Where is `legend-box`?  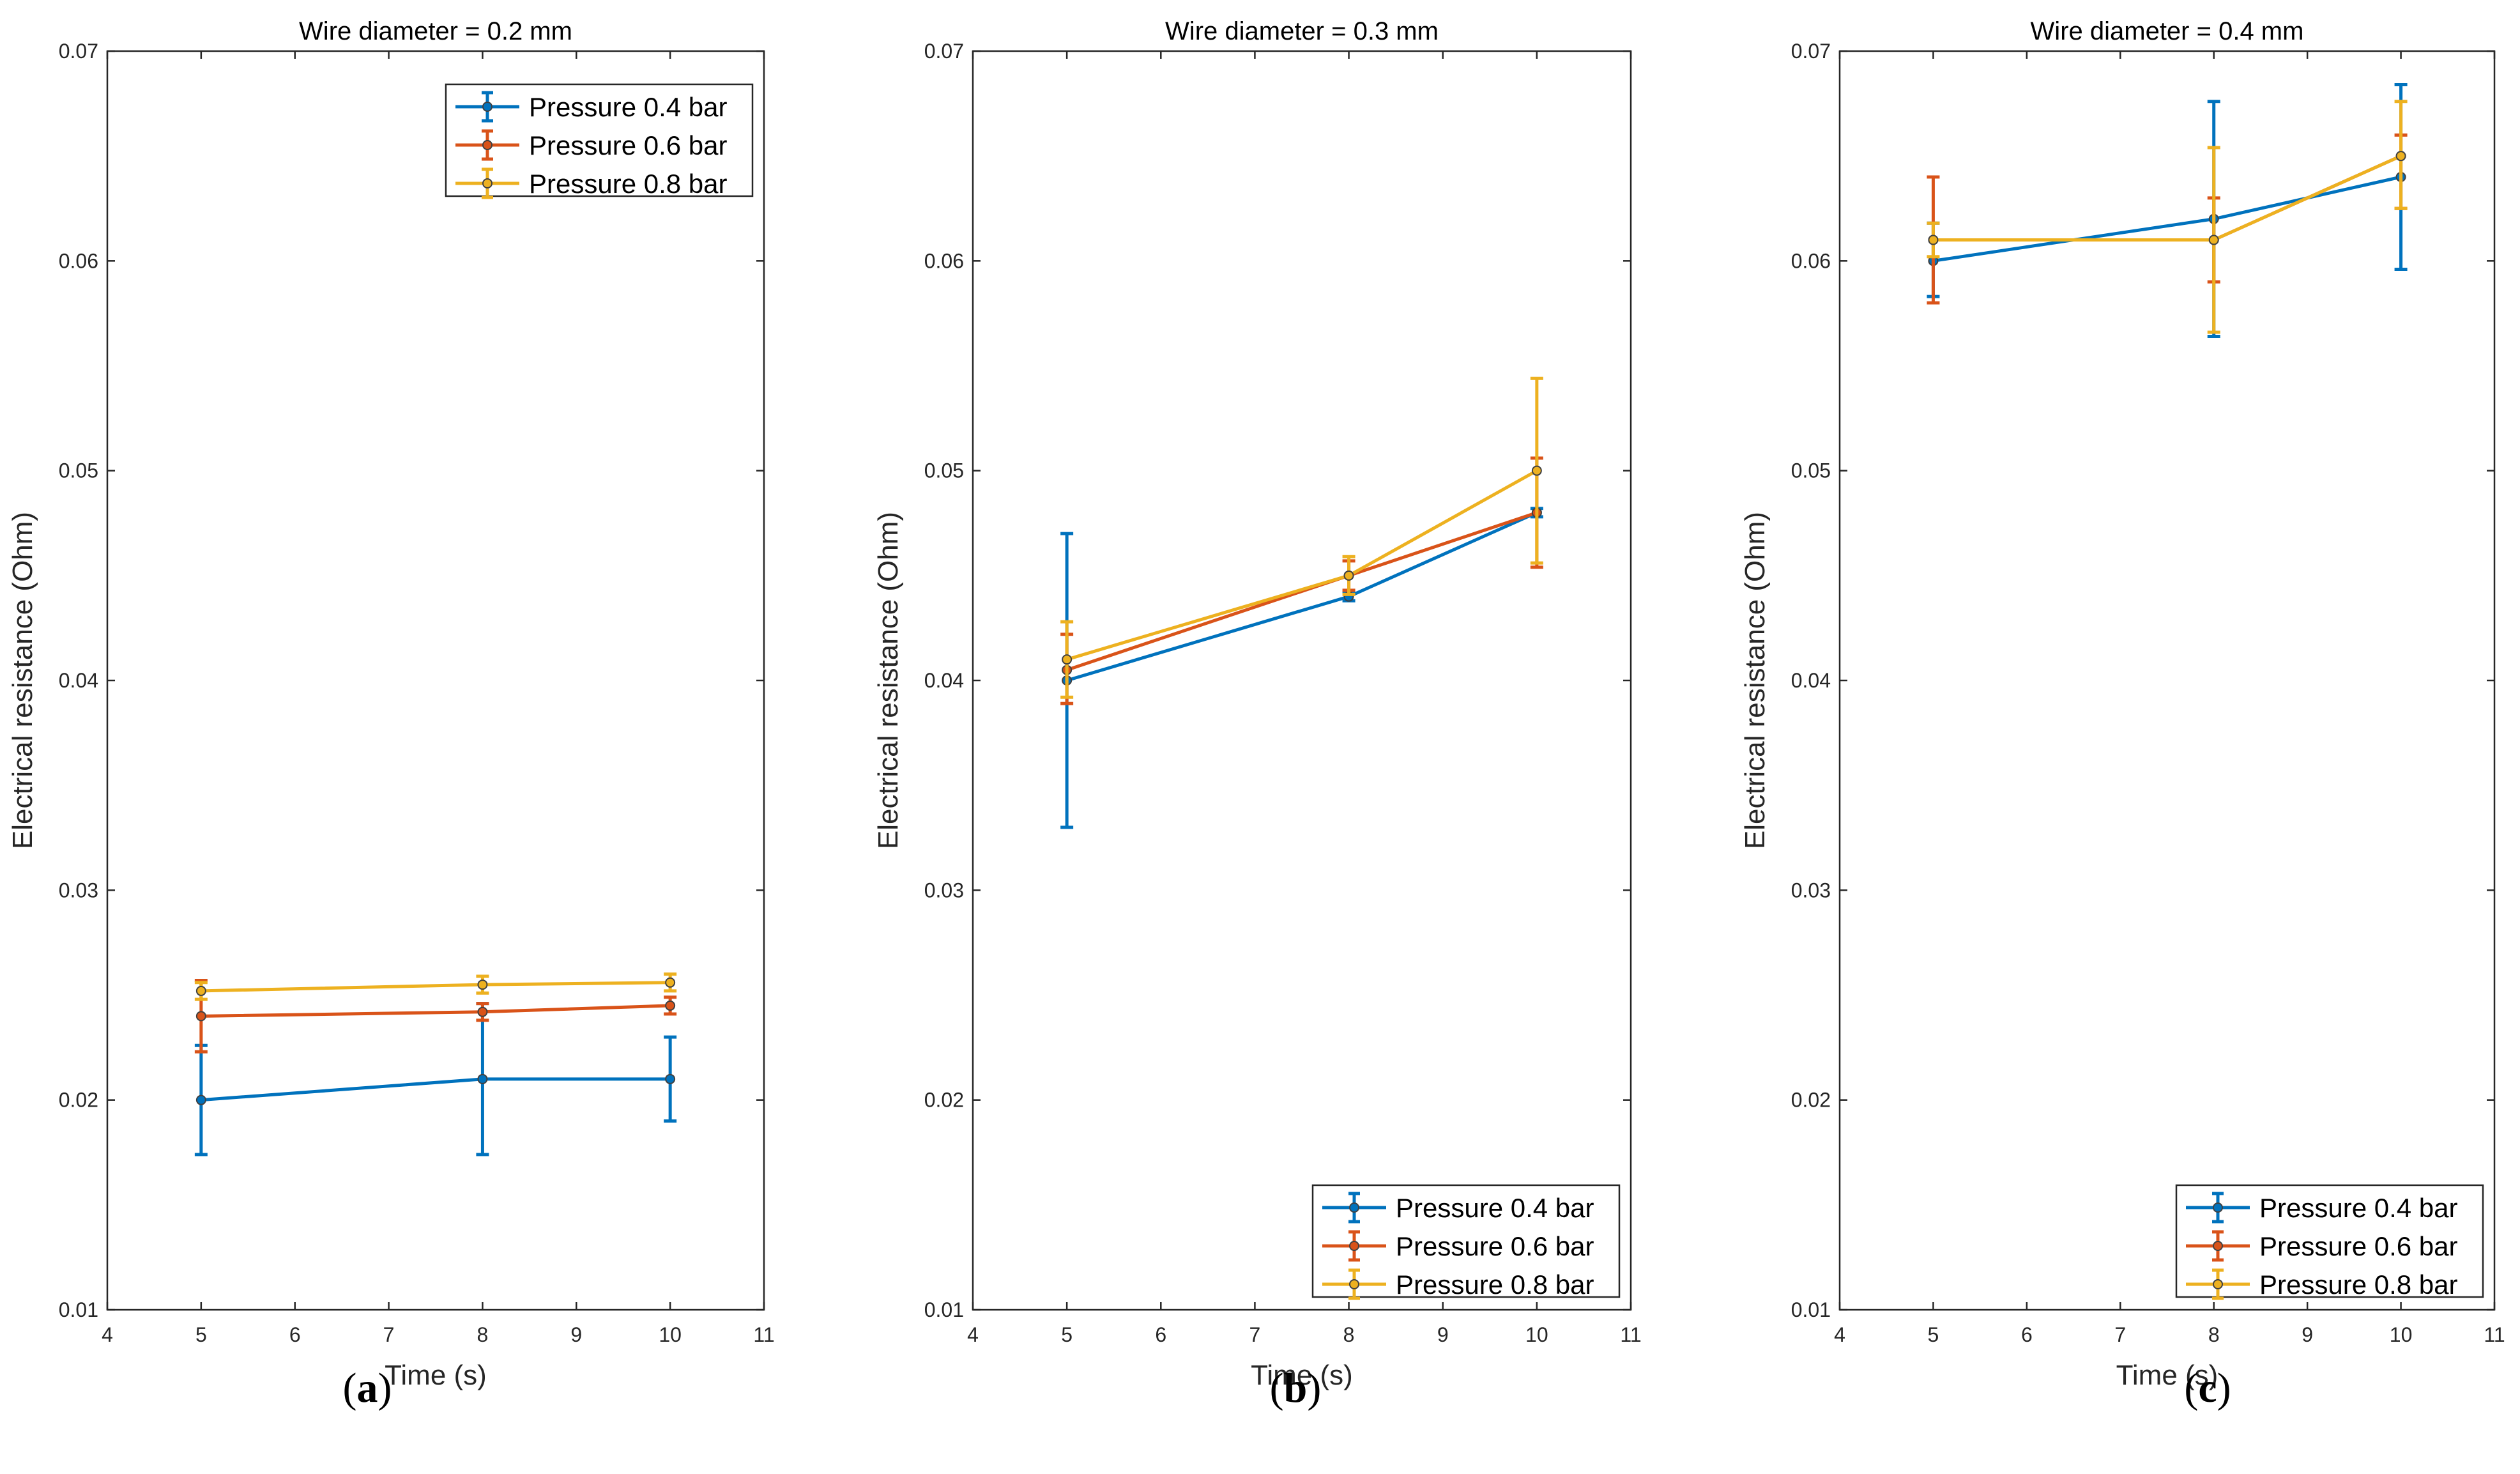
legend-box is located at coordinates (2329, 1241).